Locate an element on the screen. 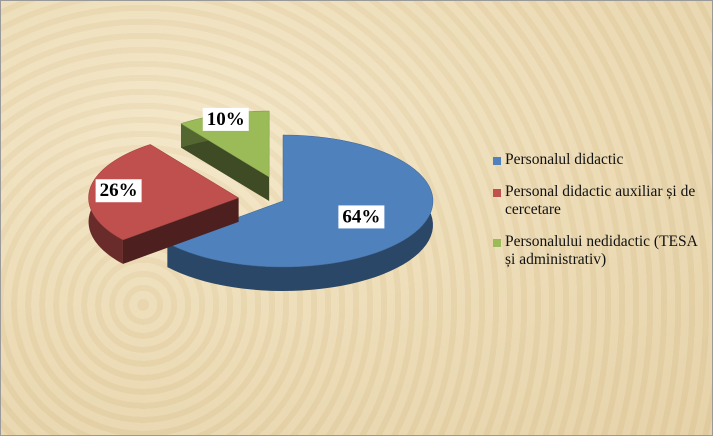 The width and height of the screenshot is (713, 436). data-label: 64% is located at coordinates (361, 216).